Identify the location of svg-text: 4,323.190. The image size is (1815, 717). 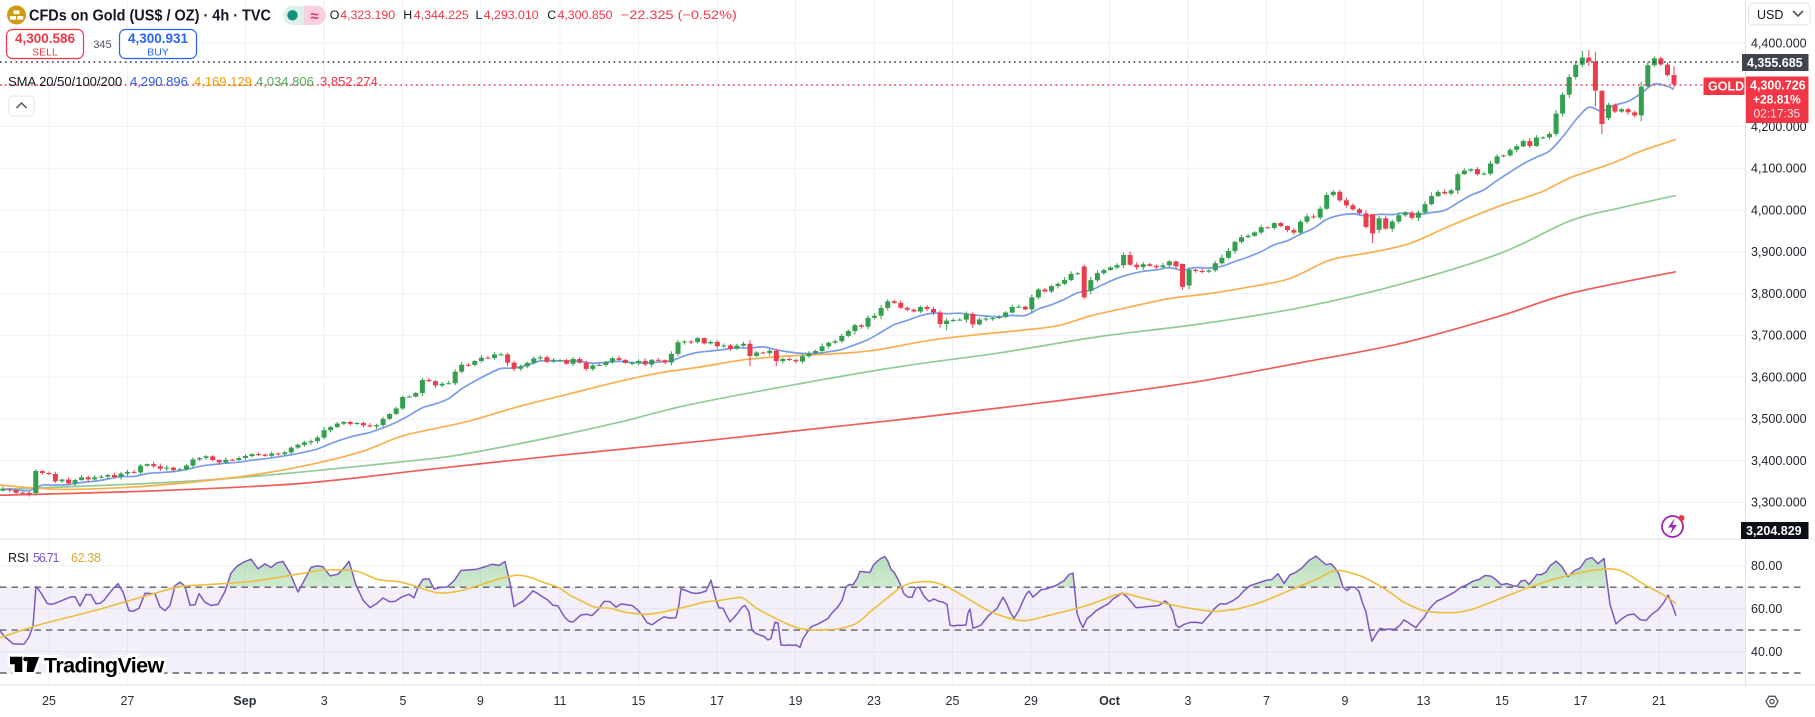
(367, 15).